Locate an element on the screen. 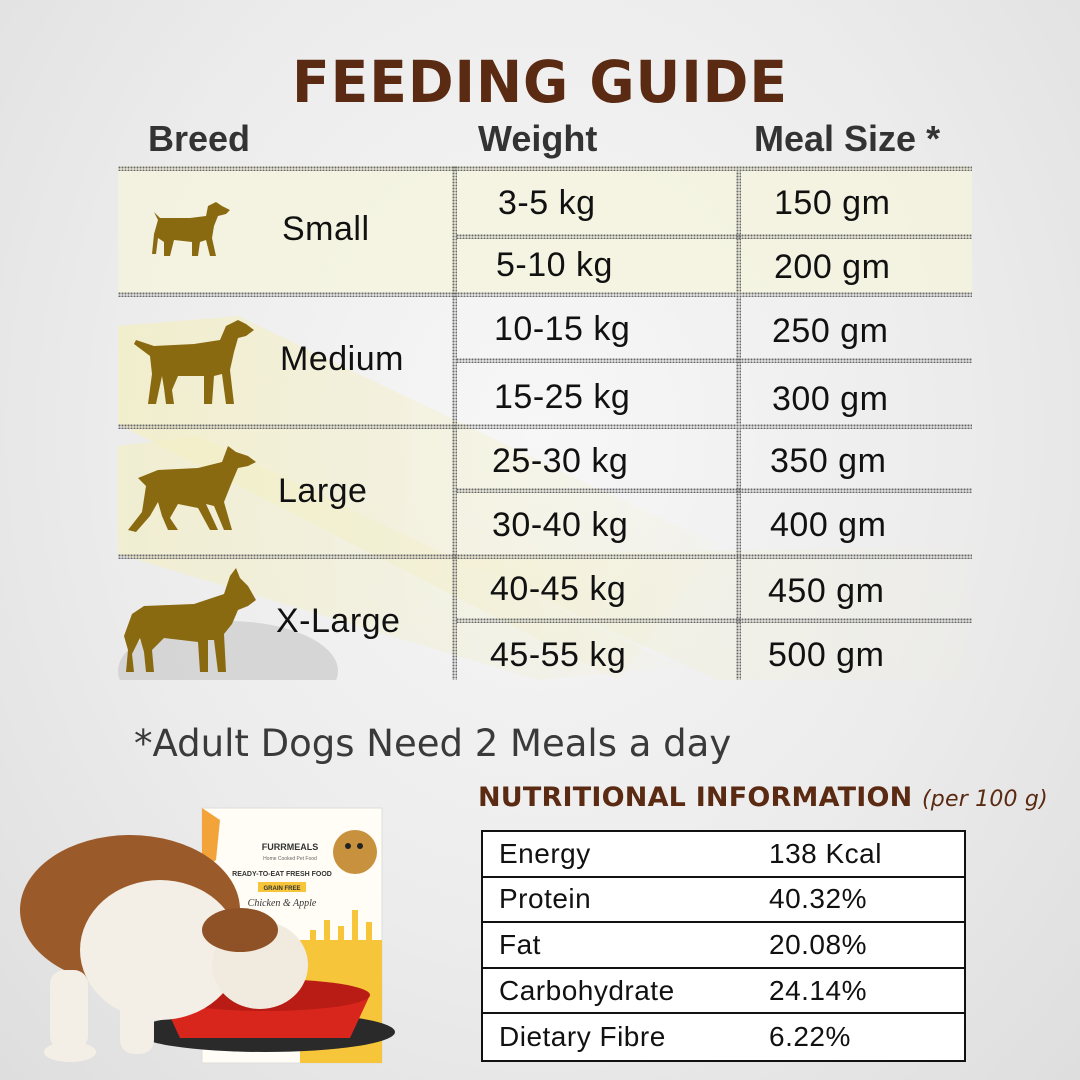 This screenshot has height=1080, width=1080. product-line1: READY-TO-EAT FRESH FOOD is located at coordinates (282, 874).